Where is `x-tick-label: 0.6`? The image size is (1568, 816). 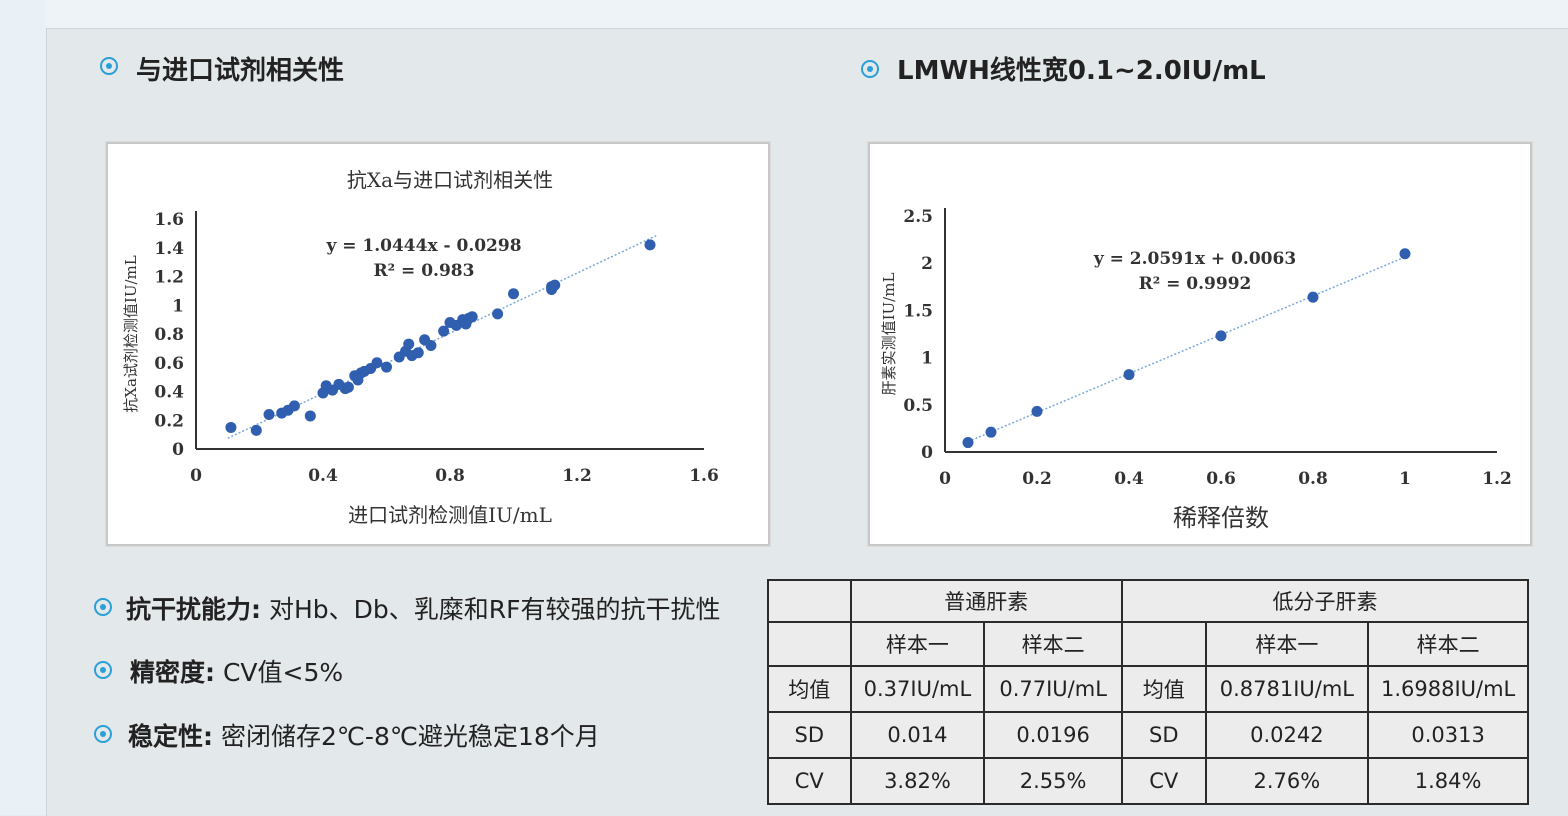
x-tick-label: 0.6 is located at coordinates (1221, 479).